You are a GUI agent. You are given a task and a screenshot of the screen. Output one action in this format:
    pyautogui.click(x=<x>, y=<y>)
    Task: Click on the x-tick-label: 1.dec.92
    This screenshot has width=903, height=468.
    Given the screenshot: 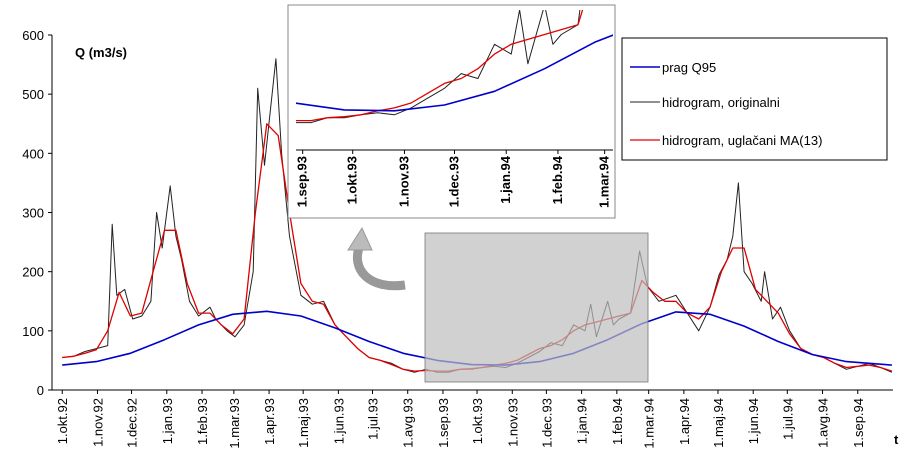 What is the action you would take?
    pyautogui.click(x=132, y=423)
    